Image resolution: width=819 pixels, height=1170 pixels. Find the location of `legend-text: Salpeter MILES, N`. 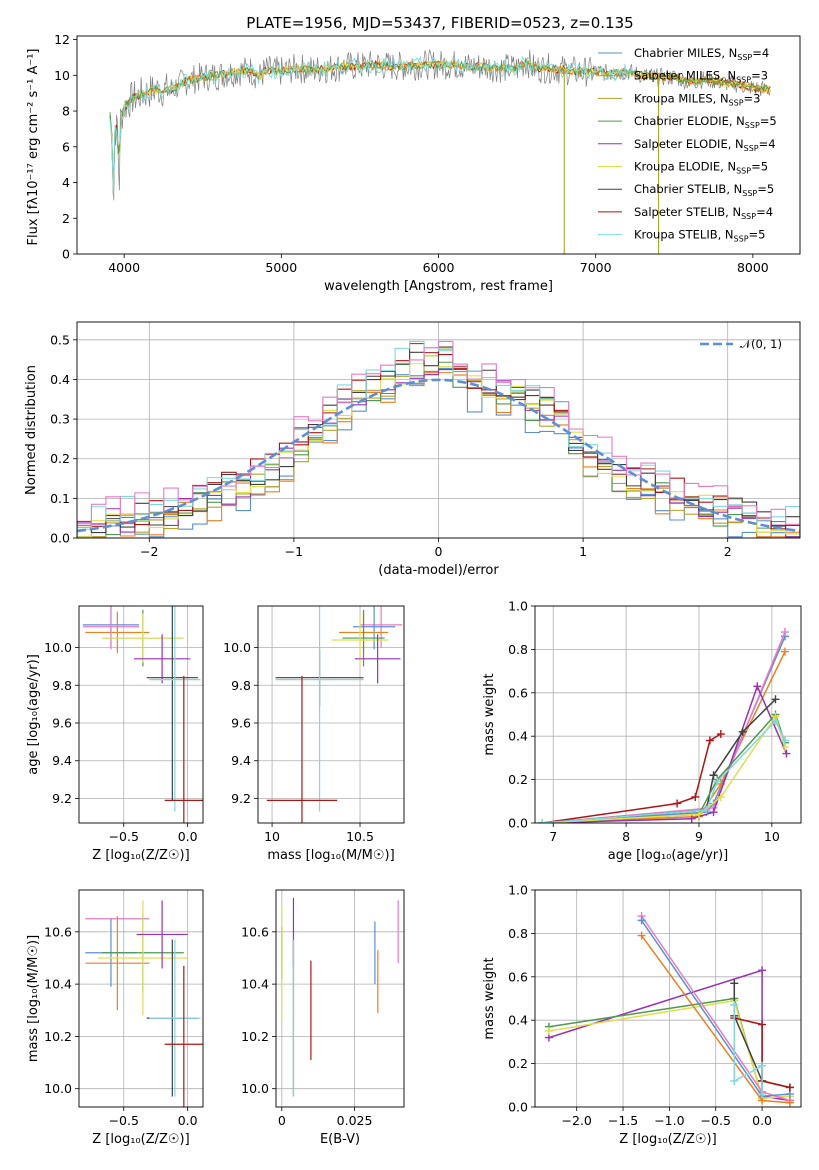

legend-text: Salpeter MILES, N is located at coordinates (685, 76).